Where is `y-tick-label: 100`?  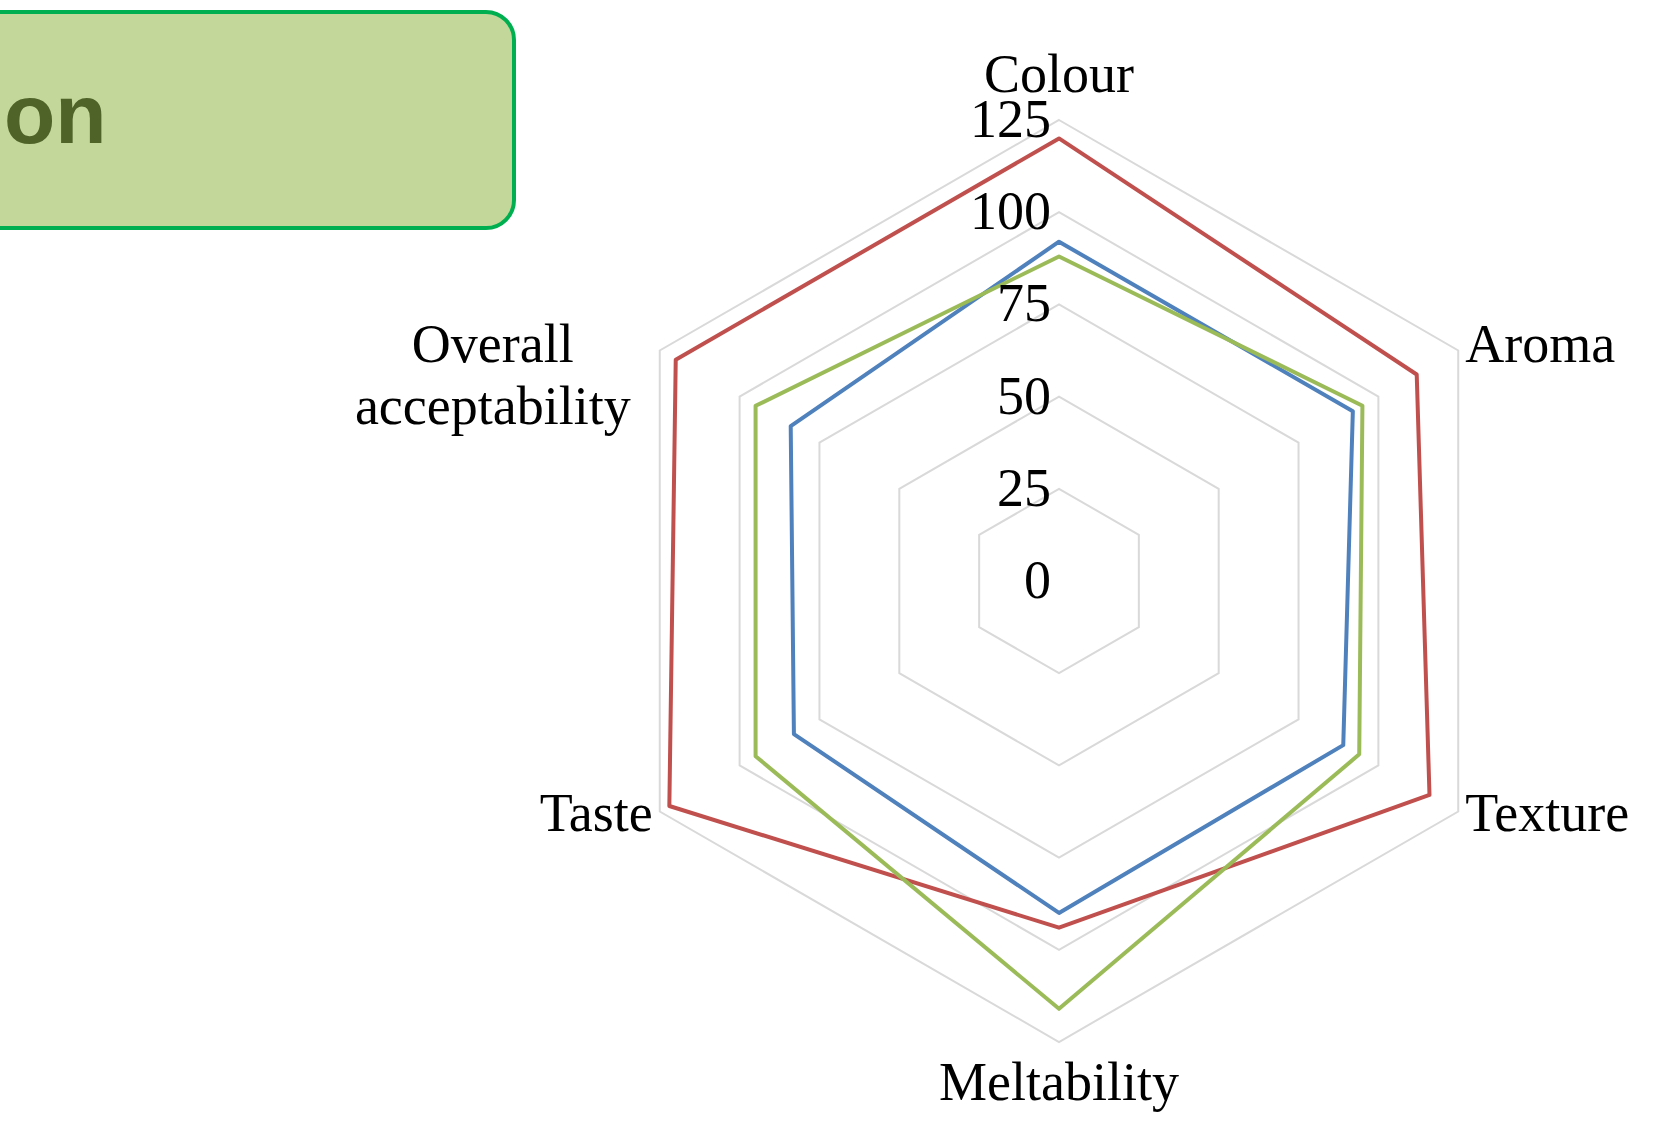 y-tick-label: 100 is located at coordinates (1010, 211).